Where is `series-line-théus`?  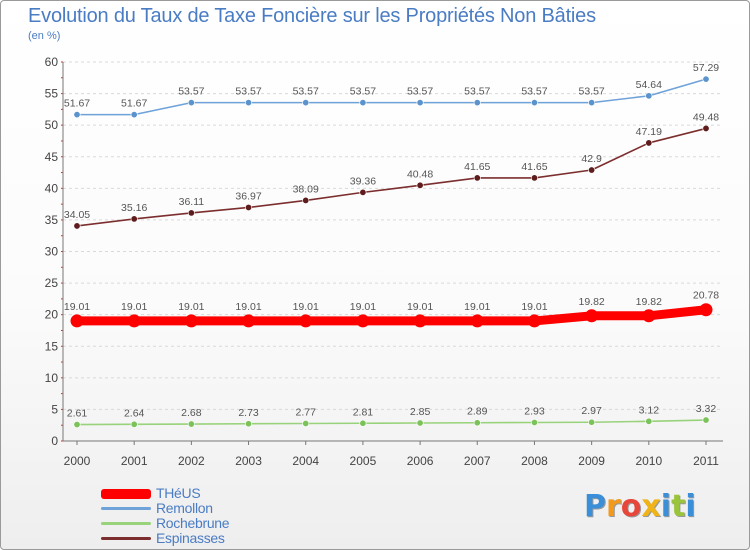 series-line-théus is located at coordinates (391, 315).